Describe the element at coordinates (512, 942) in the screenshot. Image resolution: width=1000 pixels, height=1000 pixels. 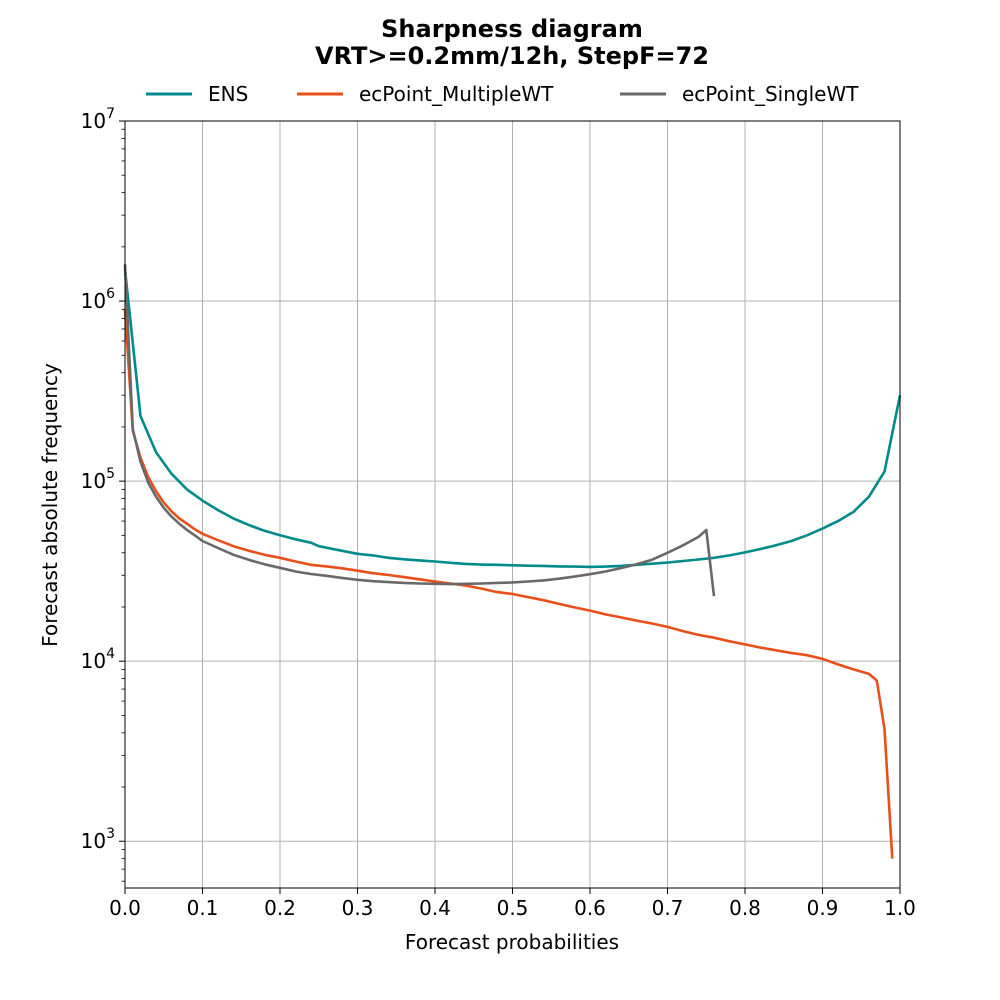
I see `x-axis-label: Forecast probabilities` at that location.